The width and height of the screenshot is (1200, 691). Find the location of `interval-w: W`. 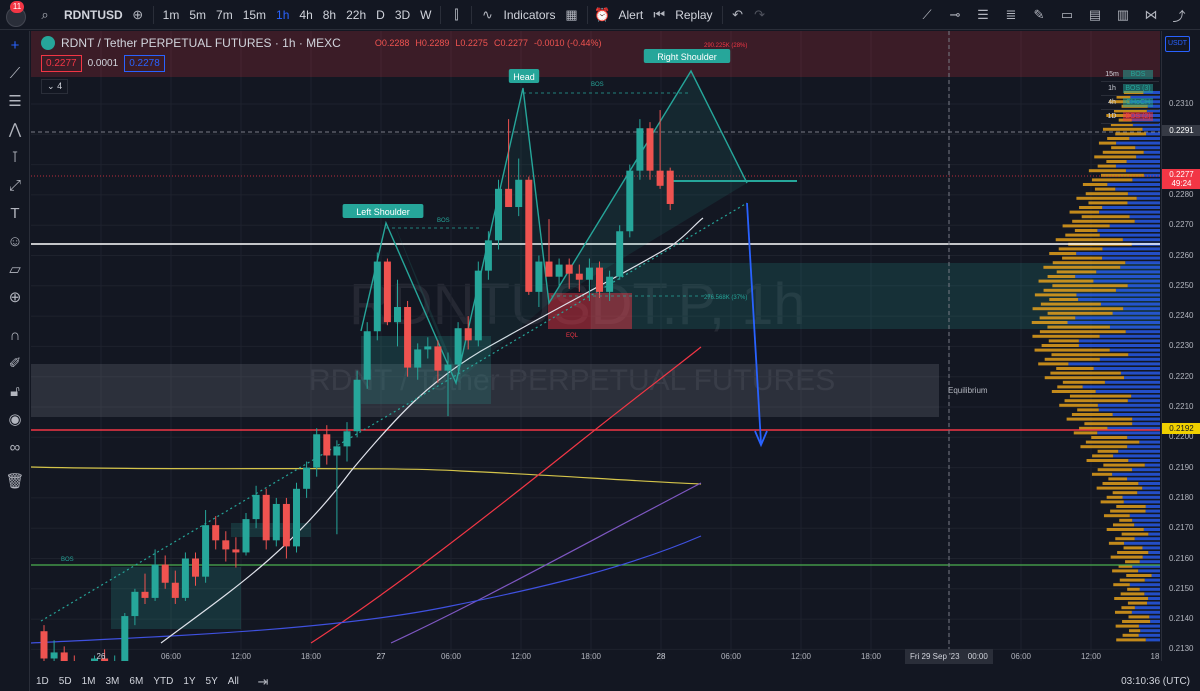

interval-w: W is located at coordinates (426, 14).